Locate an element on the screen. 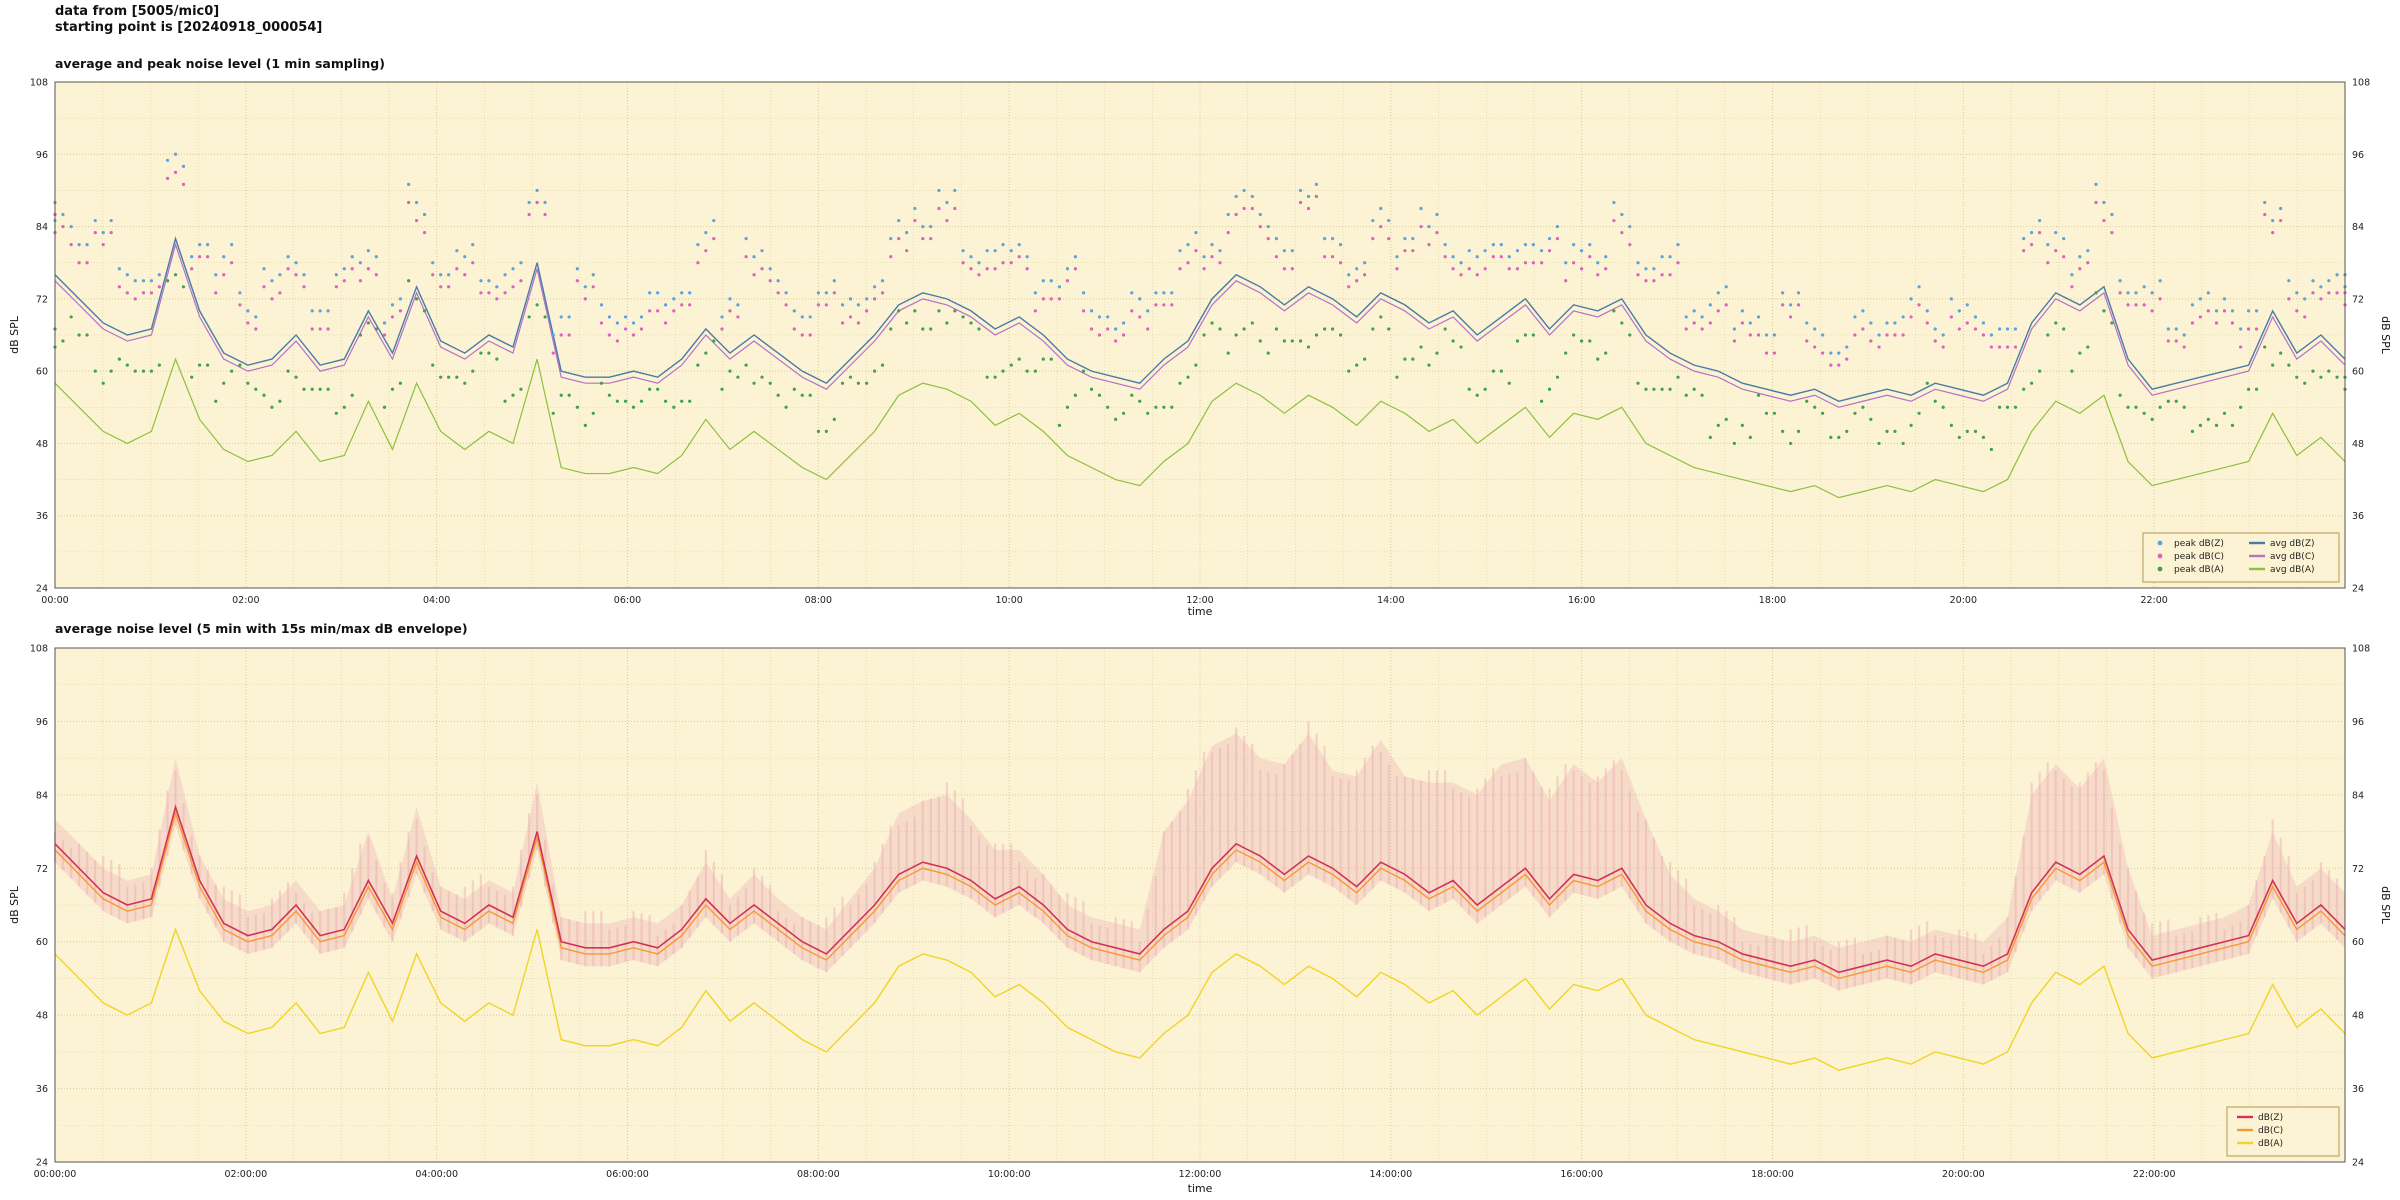  svg-text: 16:00 is located at coordinates (1581, 600).